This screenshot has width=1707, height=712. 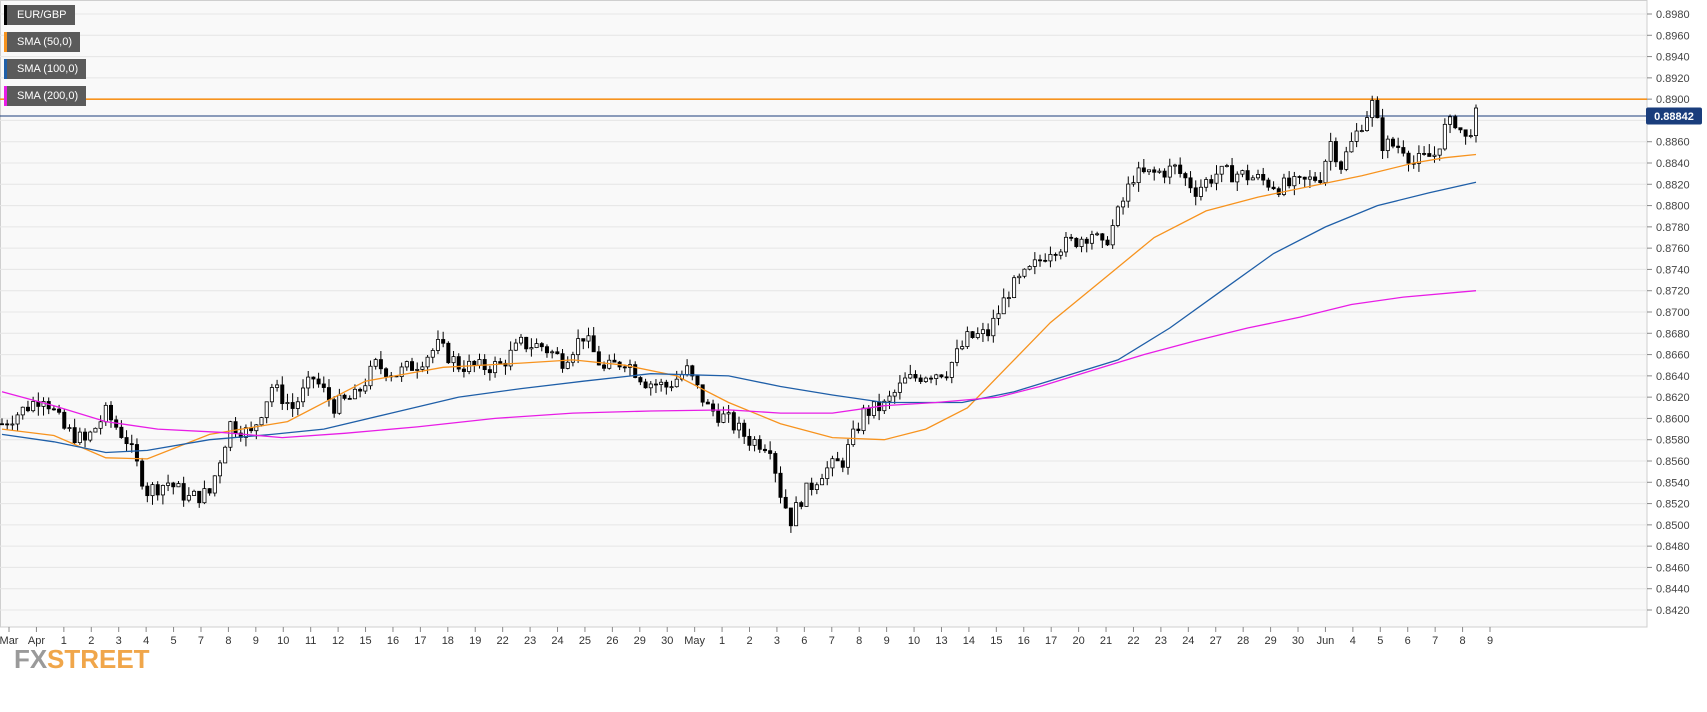 I want to click on y-tick-label: 0.8780, so click(x=1673, y=228).